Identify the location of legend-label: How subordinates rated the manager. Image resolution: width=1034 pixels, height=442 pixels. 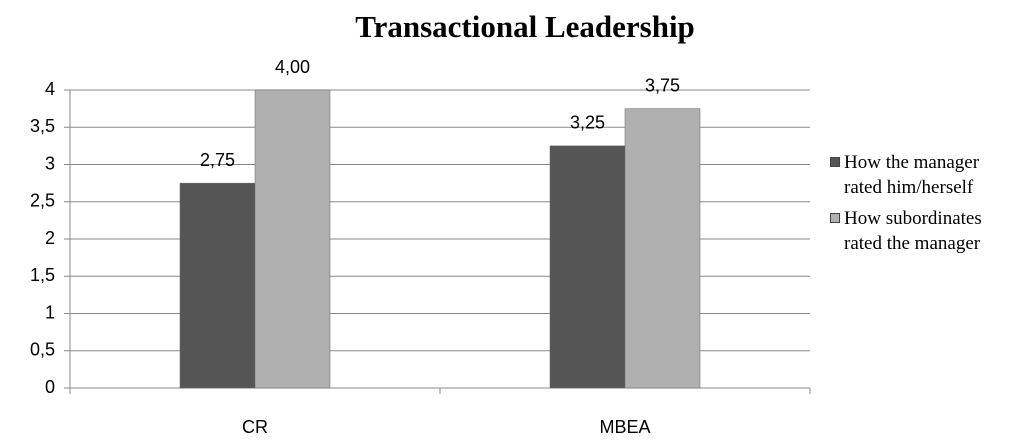
(913, 231).